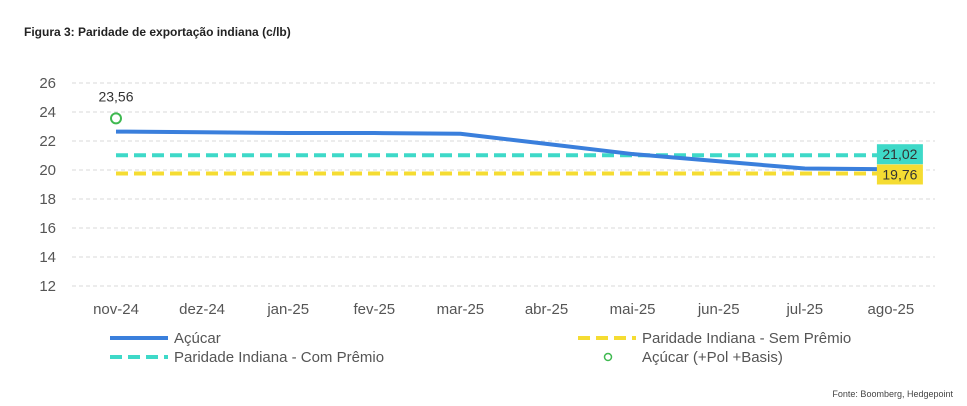  Describe the element at coordinates (374, 309) in the screenshot. I see `x-tick-label: fev-25` at that location.